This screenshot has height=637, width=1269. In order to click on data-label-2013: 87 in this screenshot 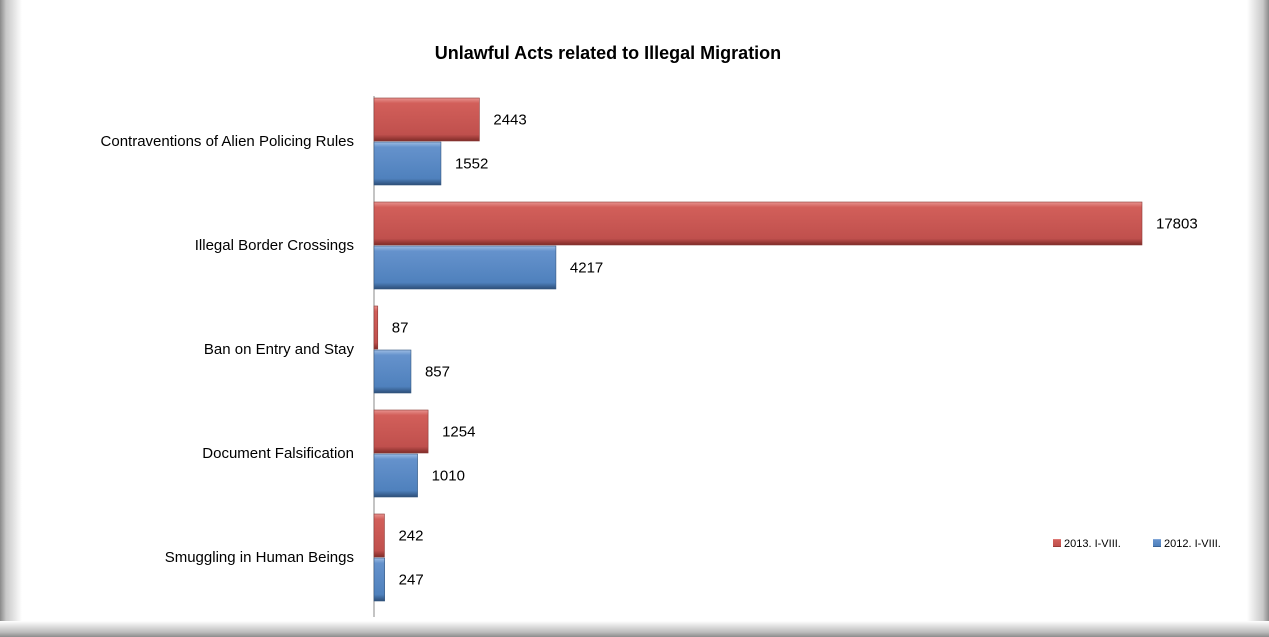, I will do `click(400, 328)`.